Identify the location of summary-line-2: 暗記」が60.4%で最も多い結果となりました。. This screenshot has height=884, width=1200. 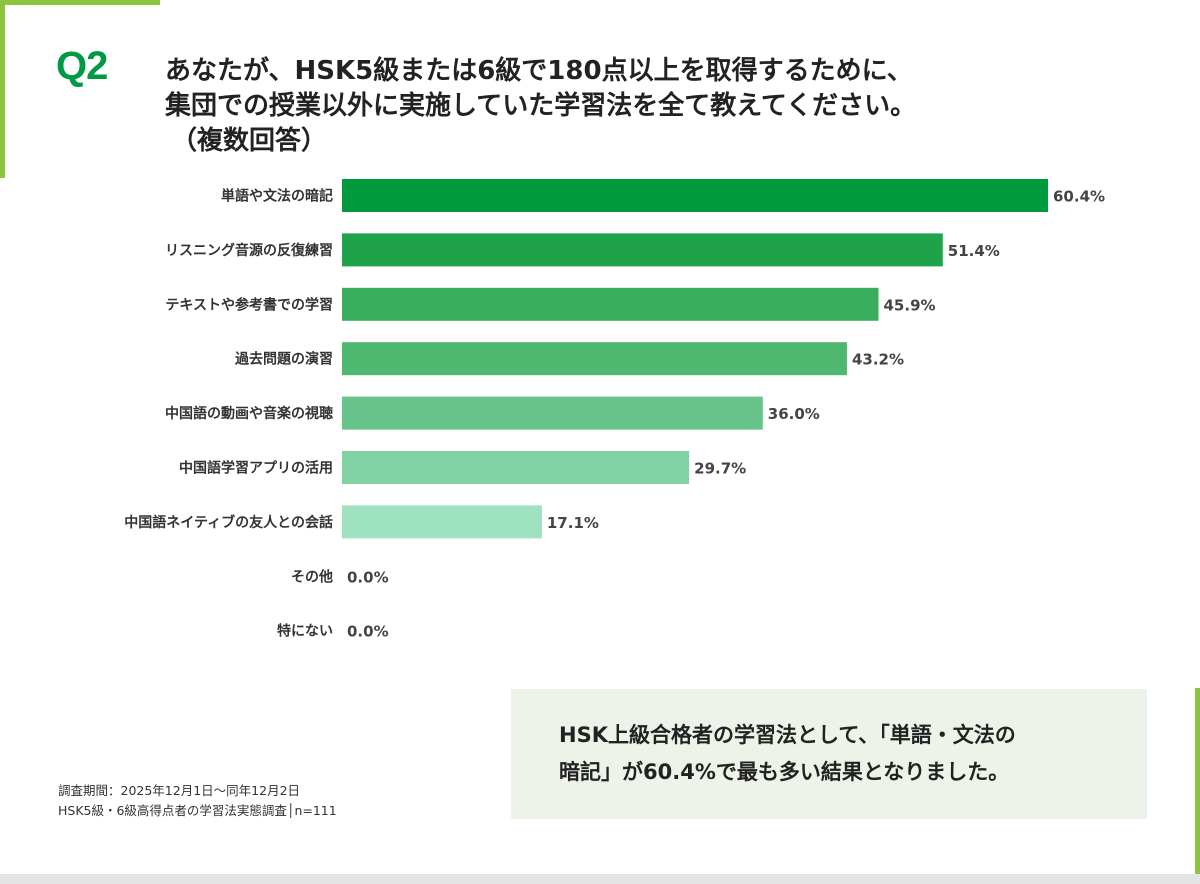
(784, 772).